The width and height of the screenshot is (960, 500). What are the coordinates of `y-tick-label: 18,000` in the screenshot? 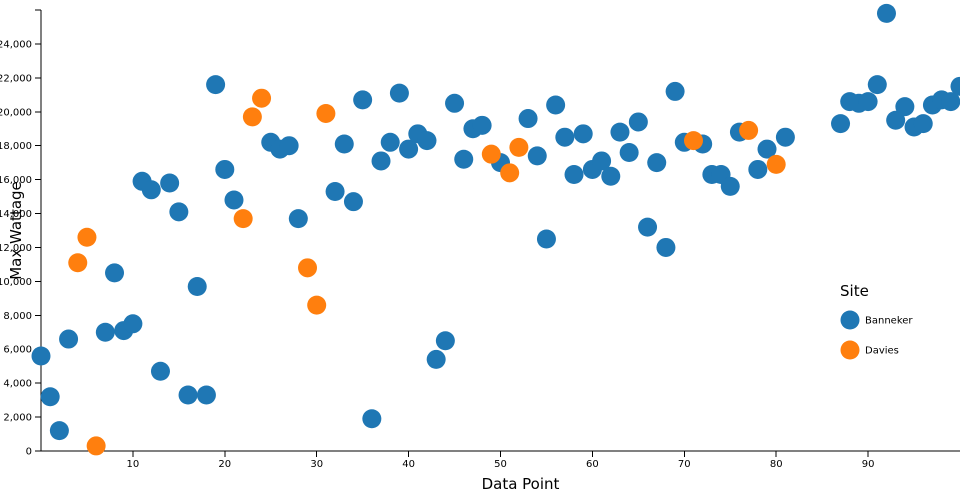 It's located at (16, 146).